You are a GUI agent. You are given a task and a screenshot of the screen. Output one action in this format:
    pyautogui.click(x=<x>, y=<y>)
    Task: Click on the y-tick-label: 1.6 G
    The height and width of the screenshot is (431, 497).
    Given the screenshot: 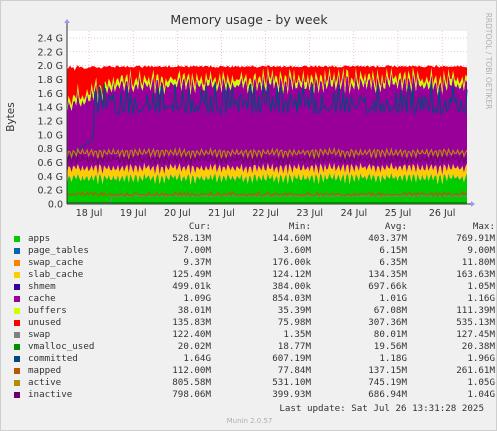 What is the action you would take?
    pyautogui.click(x=51, y=94)
    